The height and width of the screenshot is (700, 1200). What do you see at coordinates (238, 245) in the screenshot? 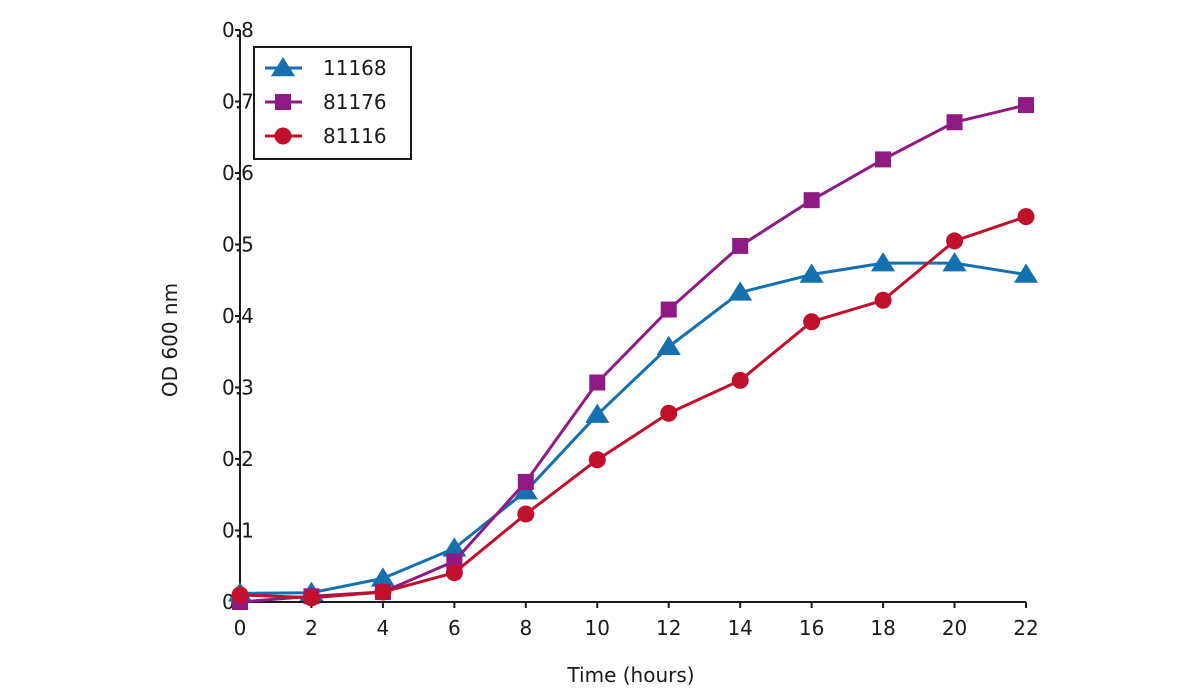
I see `y-tick-label: 0.5` at bounding box center [238, 245].